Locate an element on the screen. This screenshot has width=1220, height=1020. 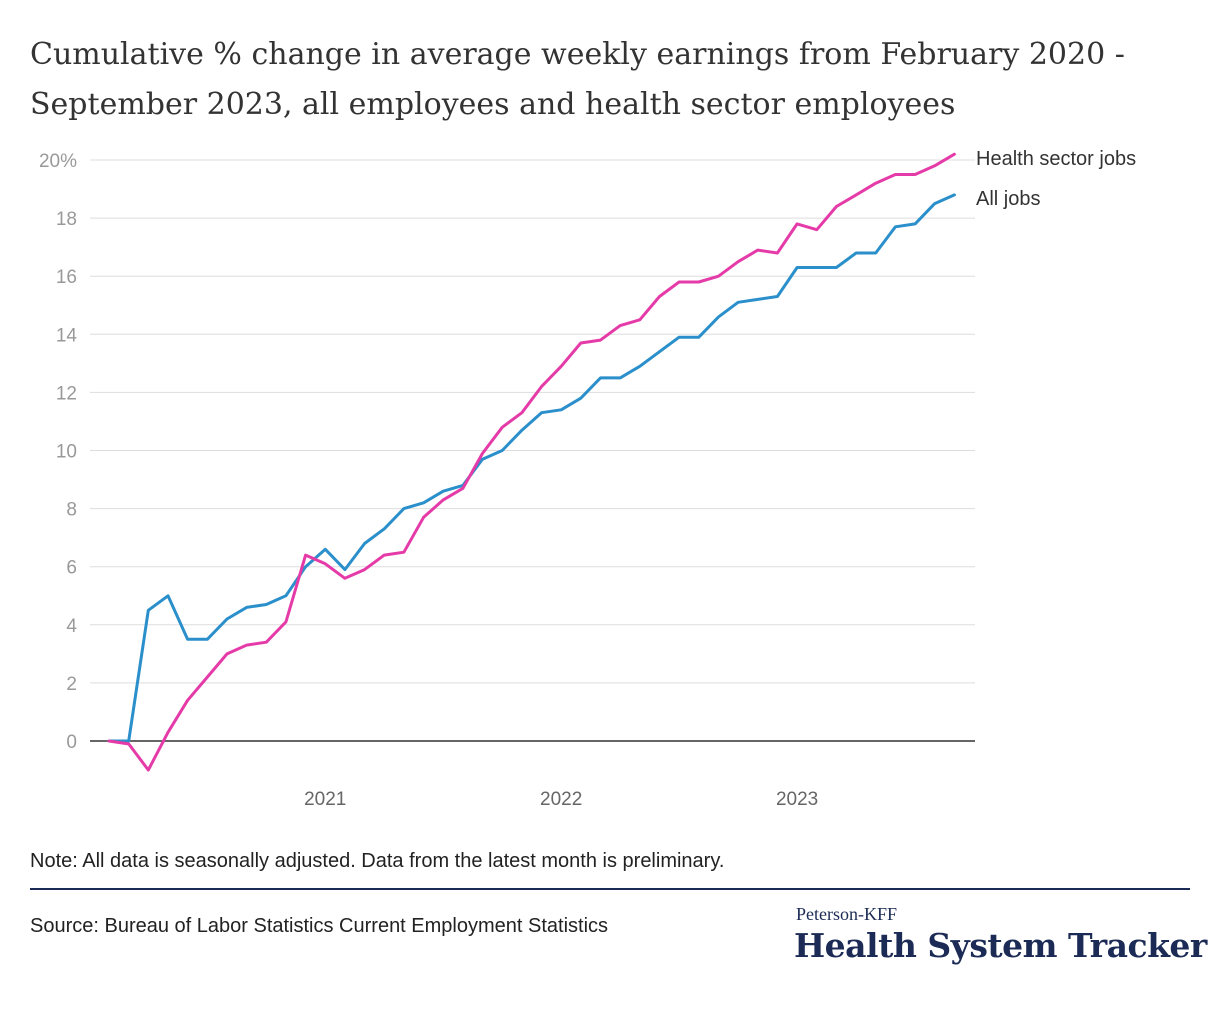
y-axis-tick-labels: 20% 18 16 14 12 10 8 6 4 2 0 is located at coordinates (58, 452).